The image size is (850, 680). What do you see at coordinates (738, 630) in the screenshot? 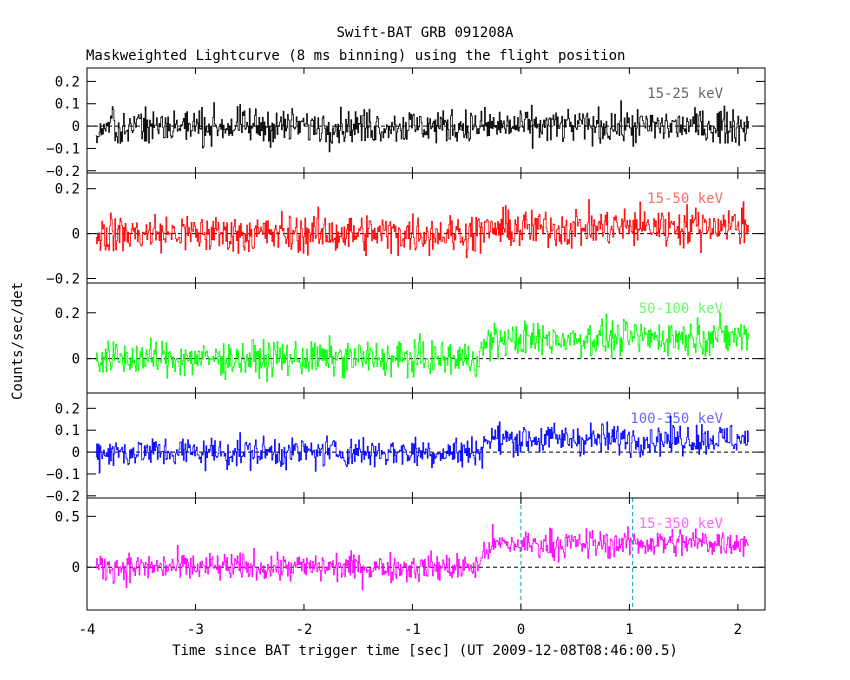
I see `x-tick-label: 2` at bounding box center [738, 630].